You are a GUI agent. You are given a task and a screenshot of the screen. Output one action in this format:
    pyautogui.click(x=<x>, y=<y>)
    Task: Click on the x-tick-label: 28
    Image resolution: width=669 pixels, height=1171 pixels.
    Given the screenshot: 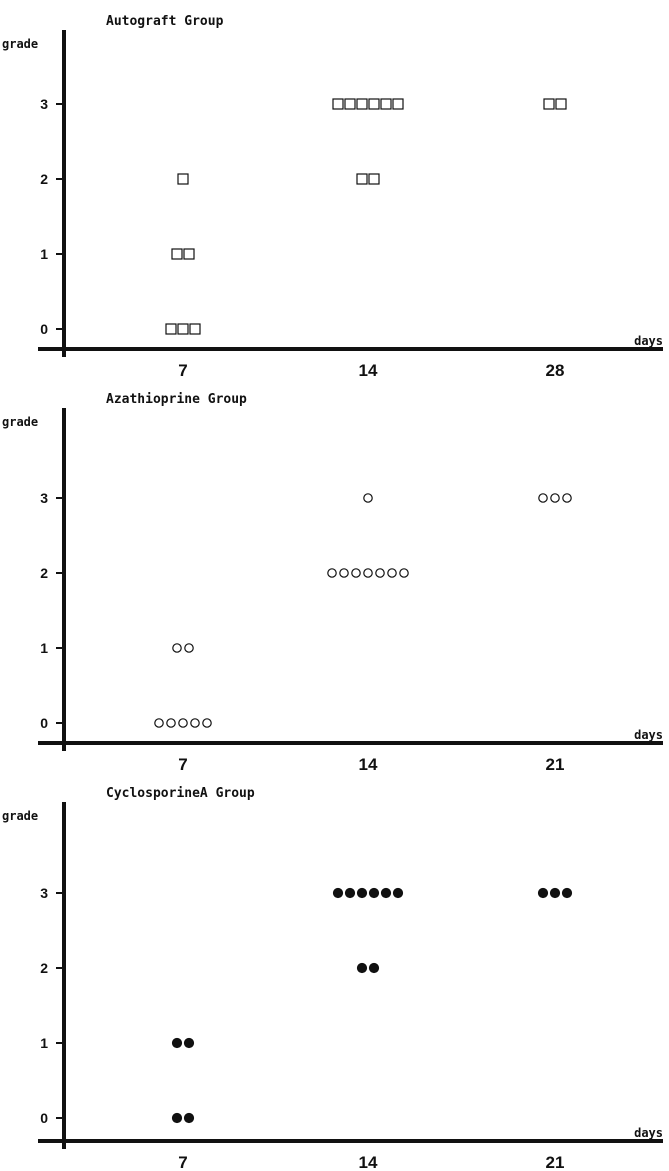 What is the action you would take?
    pyautogui.click(x=555, y=370)
    